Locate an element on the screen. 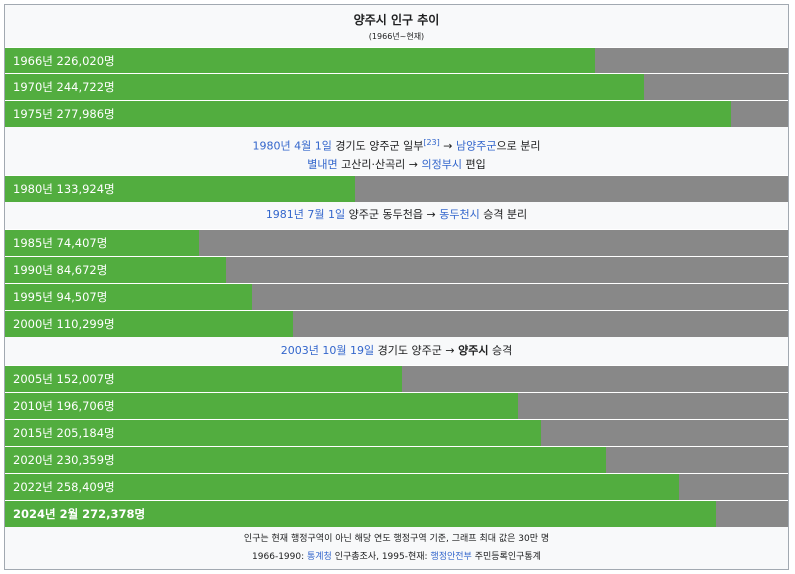  namyangju-link: 남양주군 is located at coordinates (476, 146).